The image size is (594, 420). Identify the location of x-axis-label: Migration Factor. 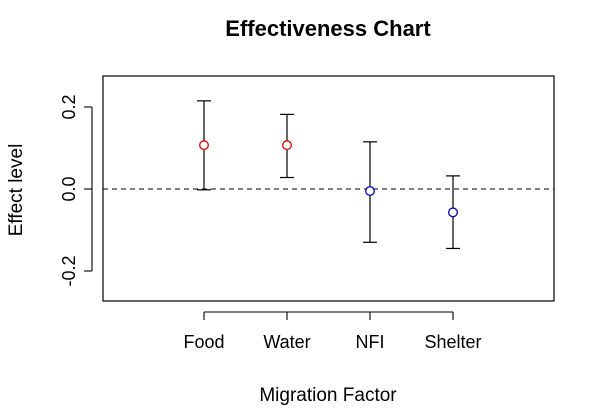
(328, 395).